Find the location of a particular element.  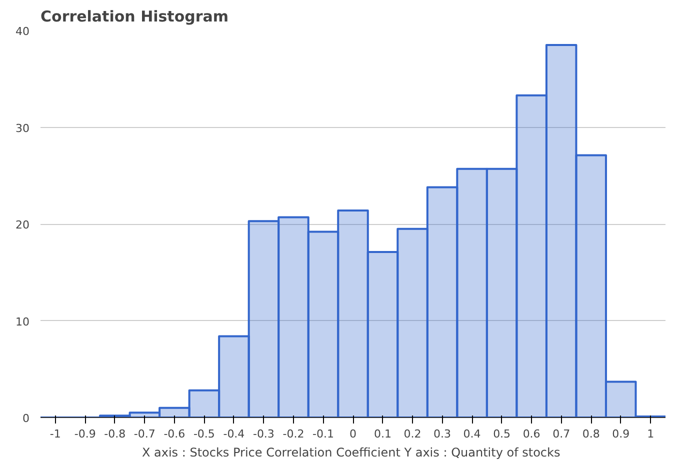

x-tick-label: 0.5 is located at coordinates (502, 434).